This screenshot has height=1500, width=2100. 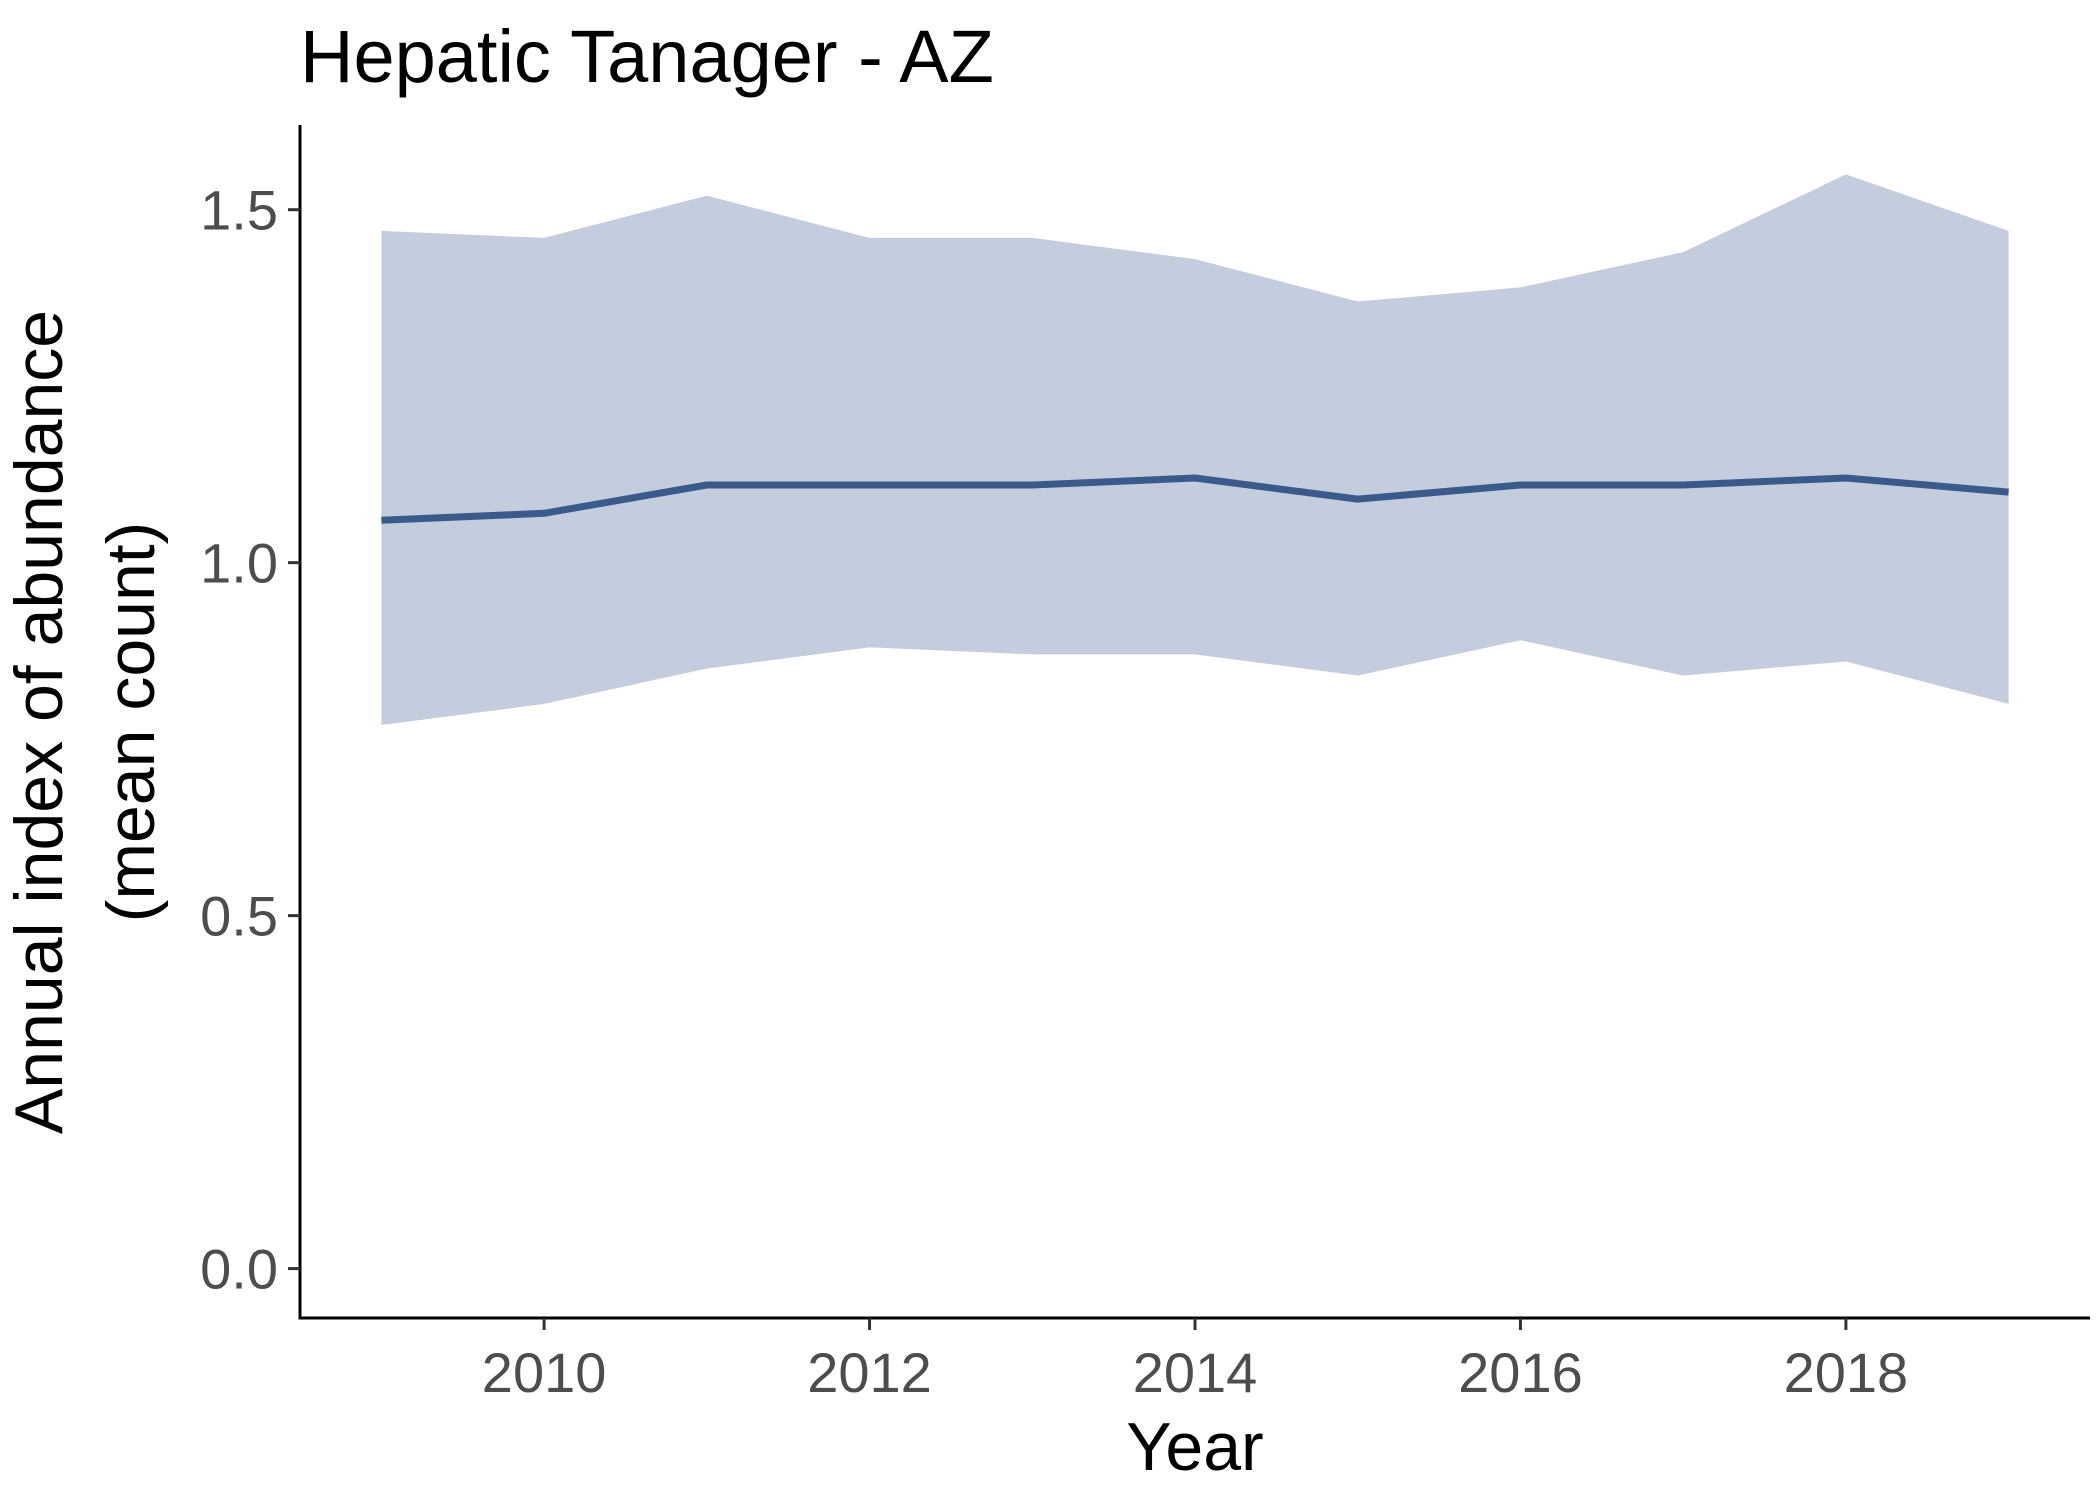 I want to click on x-tick-label: 2016, so click(x=1520, y=1372).